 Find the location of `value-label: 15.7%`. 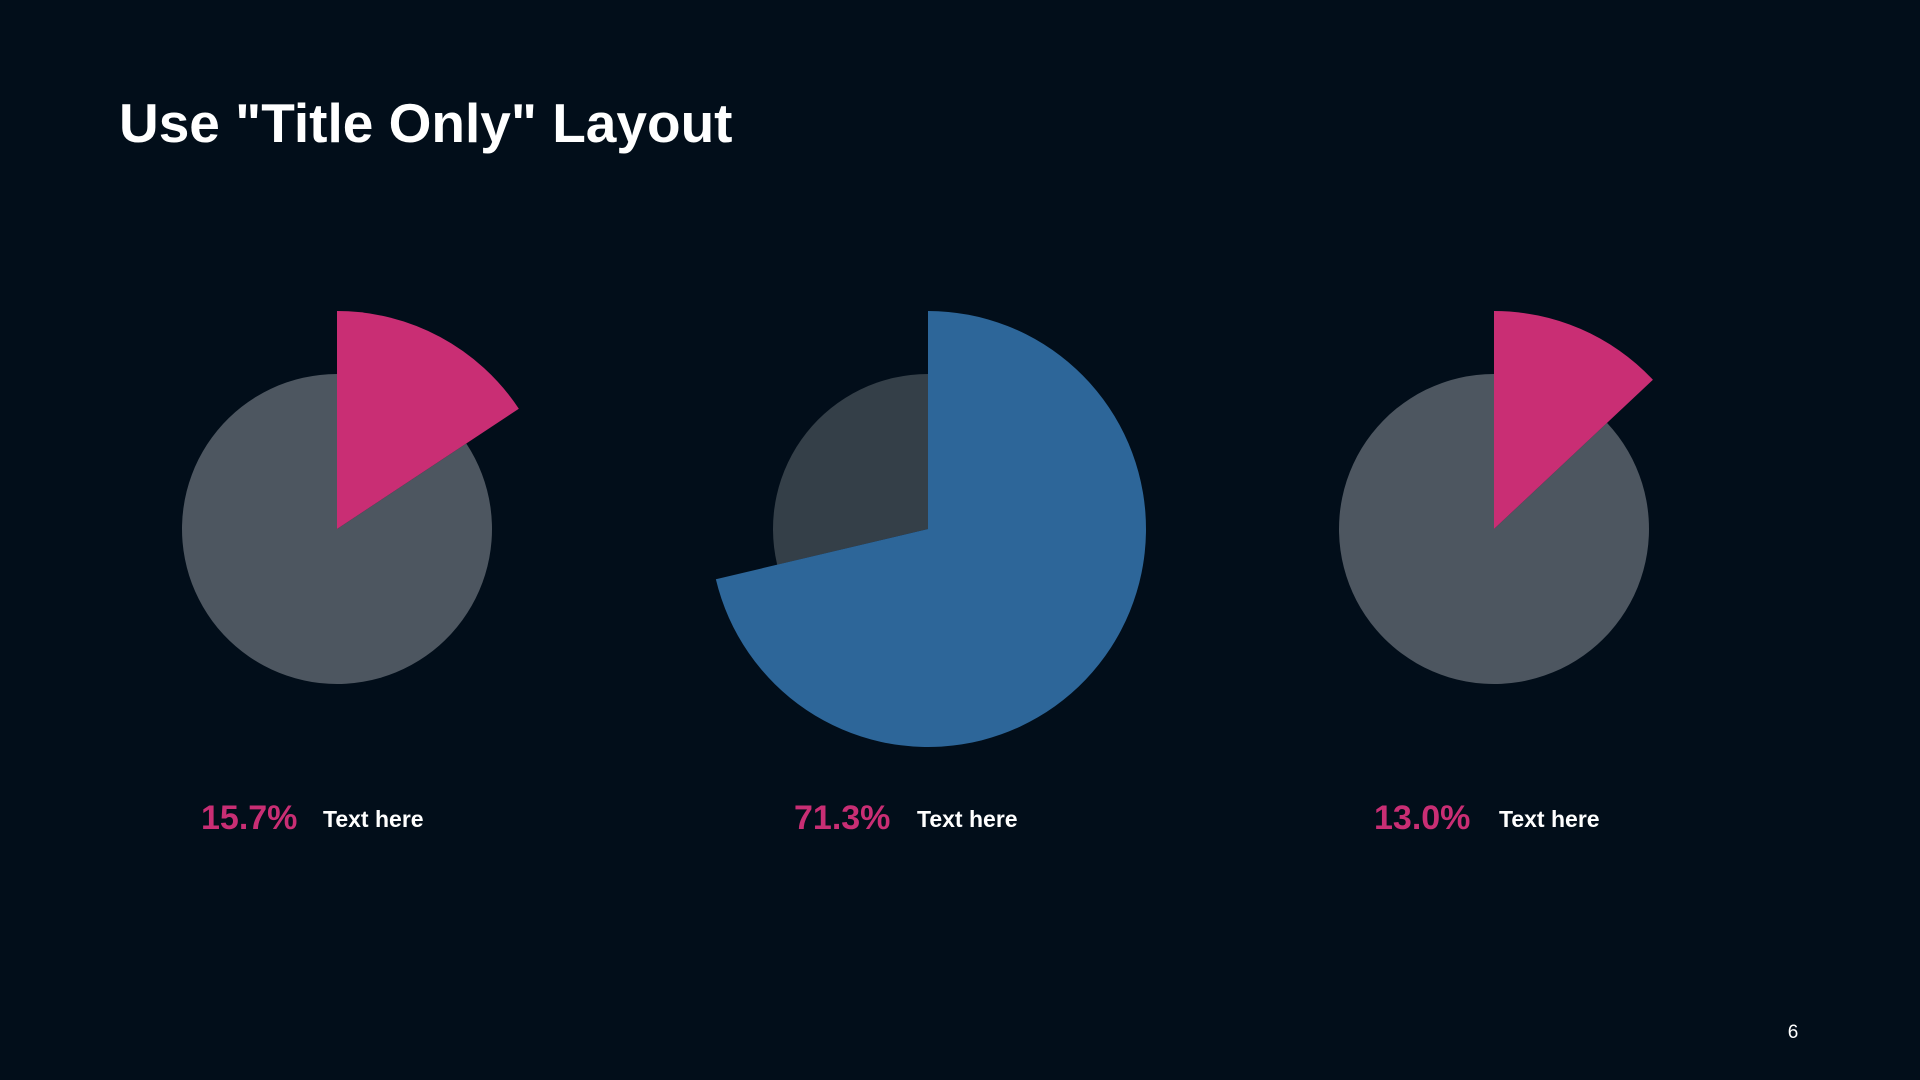

value-label: 15.7% is located at coordinates (249, 818).